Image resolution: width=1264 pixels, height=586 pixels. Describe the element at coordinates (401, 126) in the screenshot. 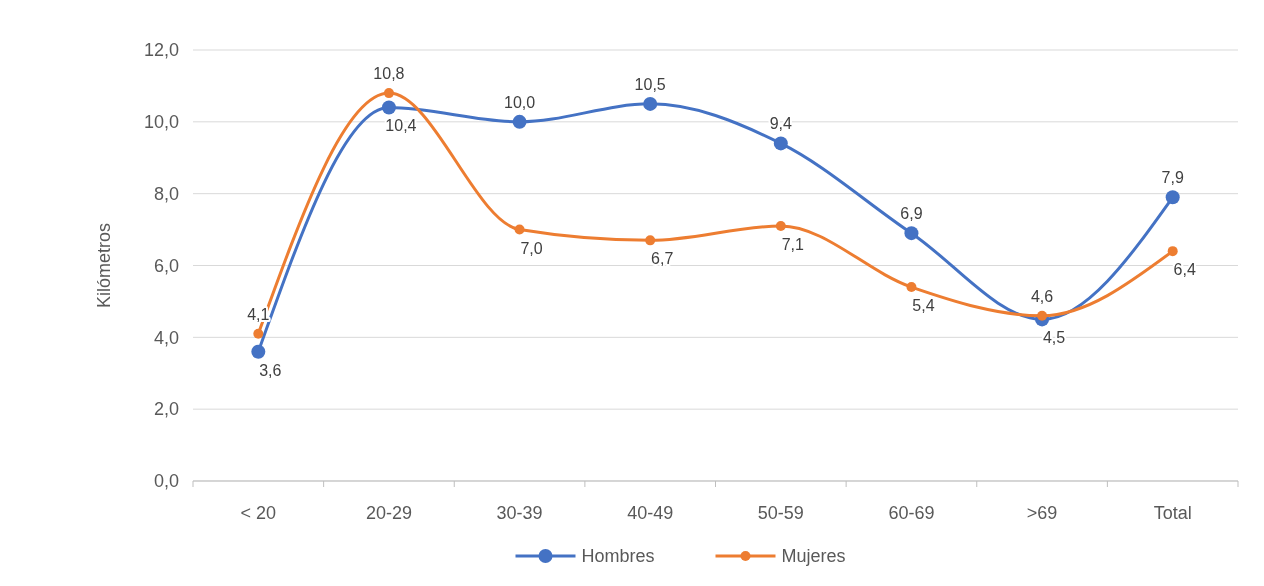

I see `data-label: 10,4` at that location.